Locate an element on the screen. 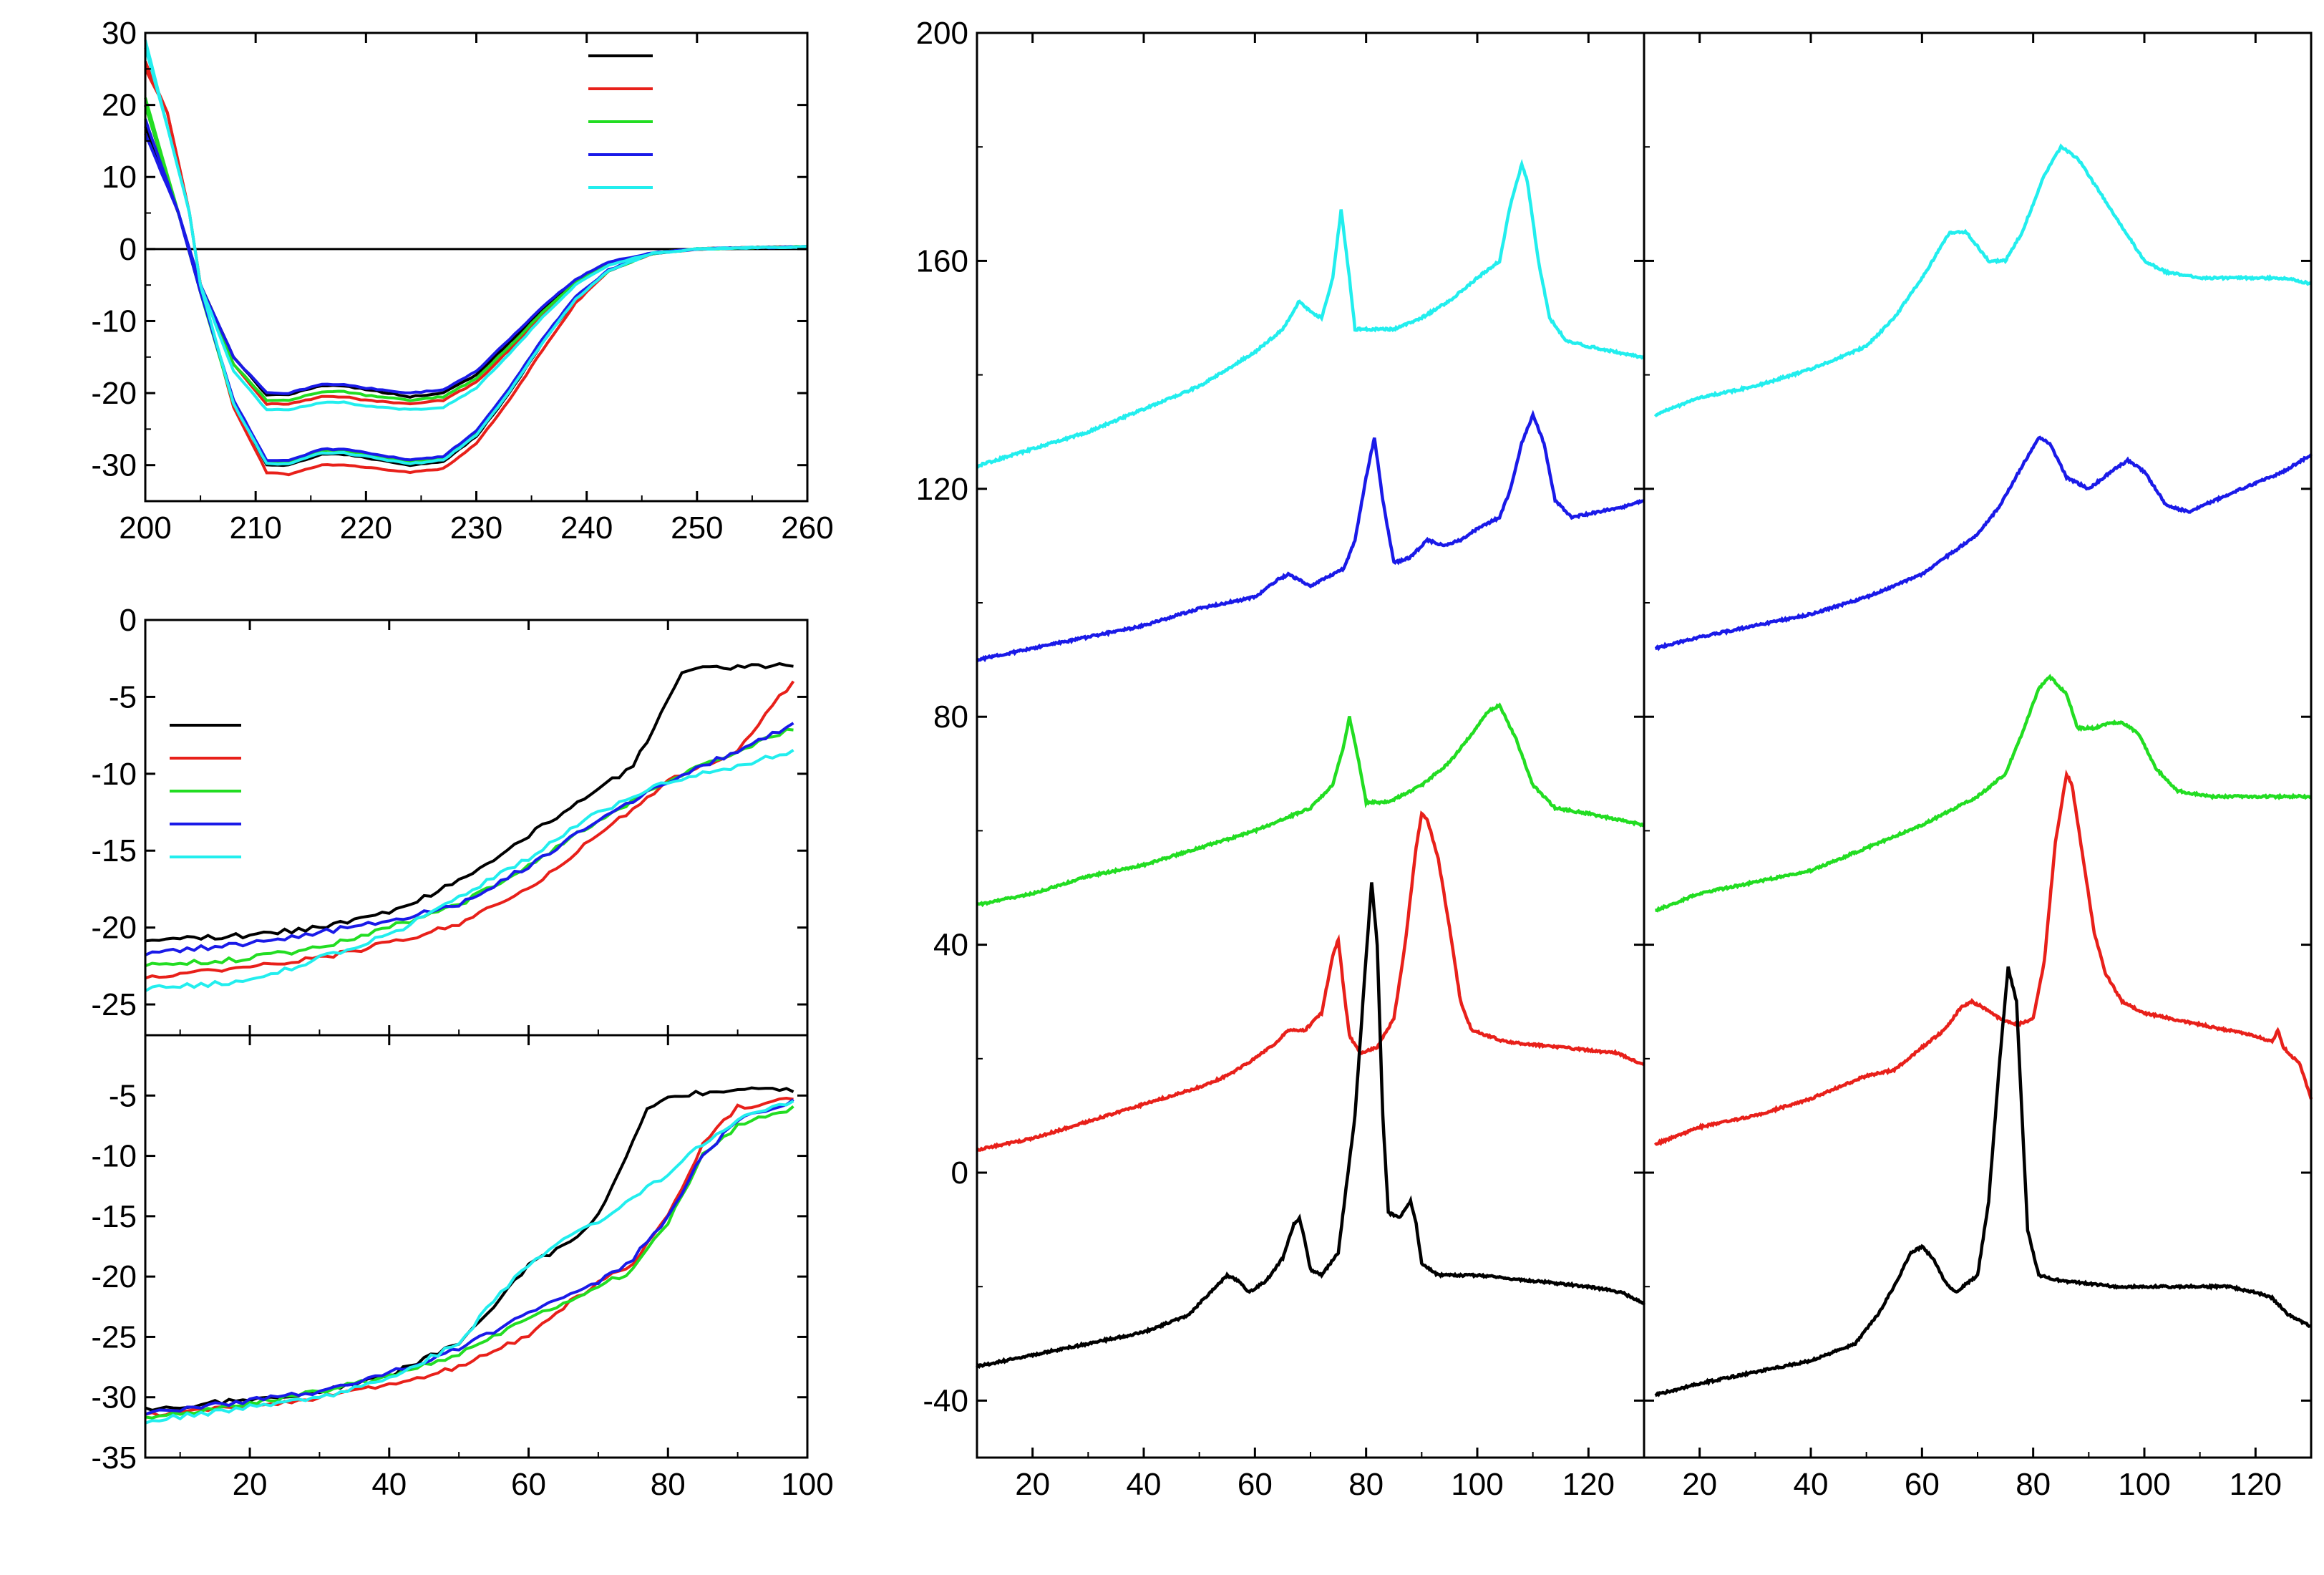 This screenshot has width=2324, height=1575. x-tick-label: 200 is located at coordinates (145, 528).